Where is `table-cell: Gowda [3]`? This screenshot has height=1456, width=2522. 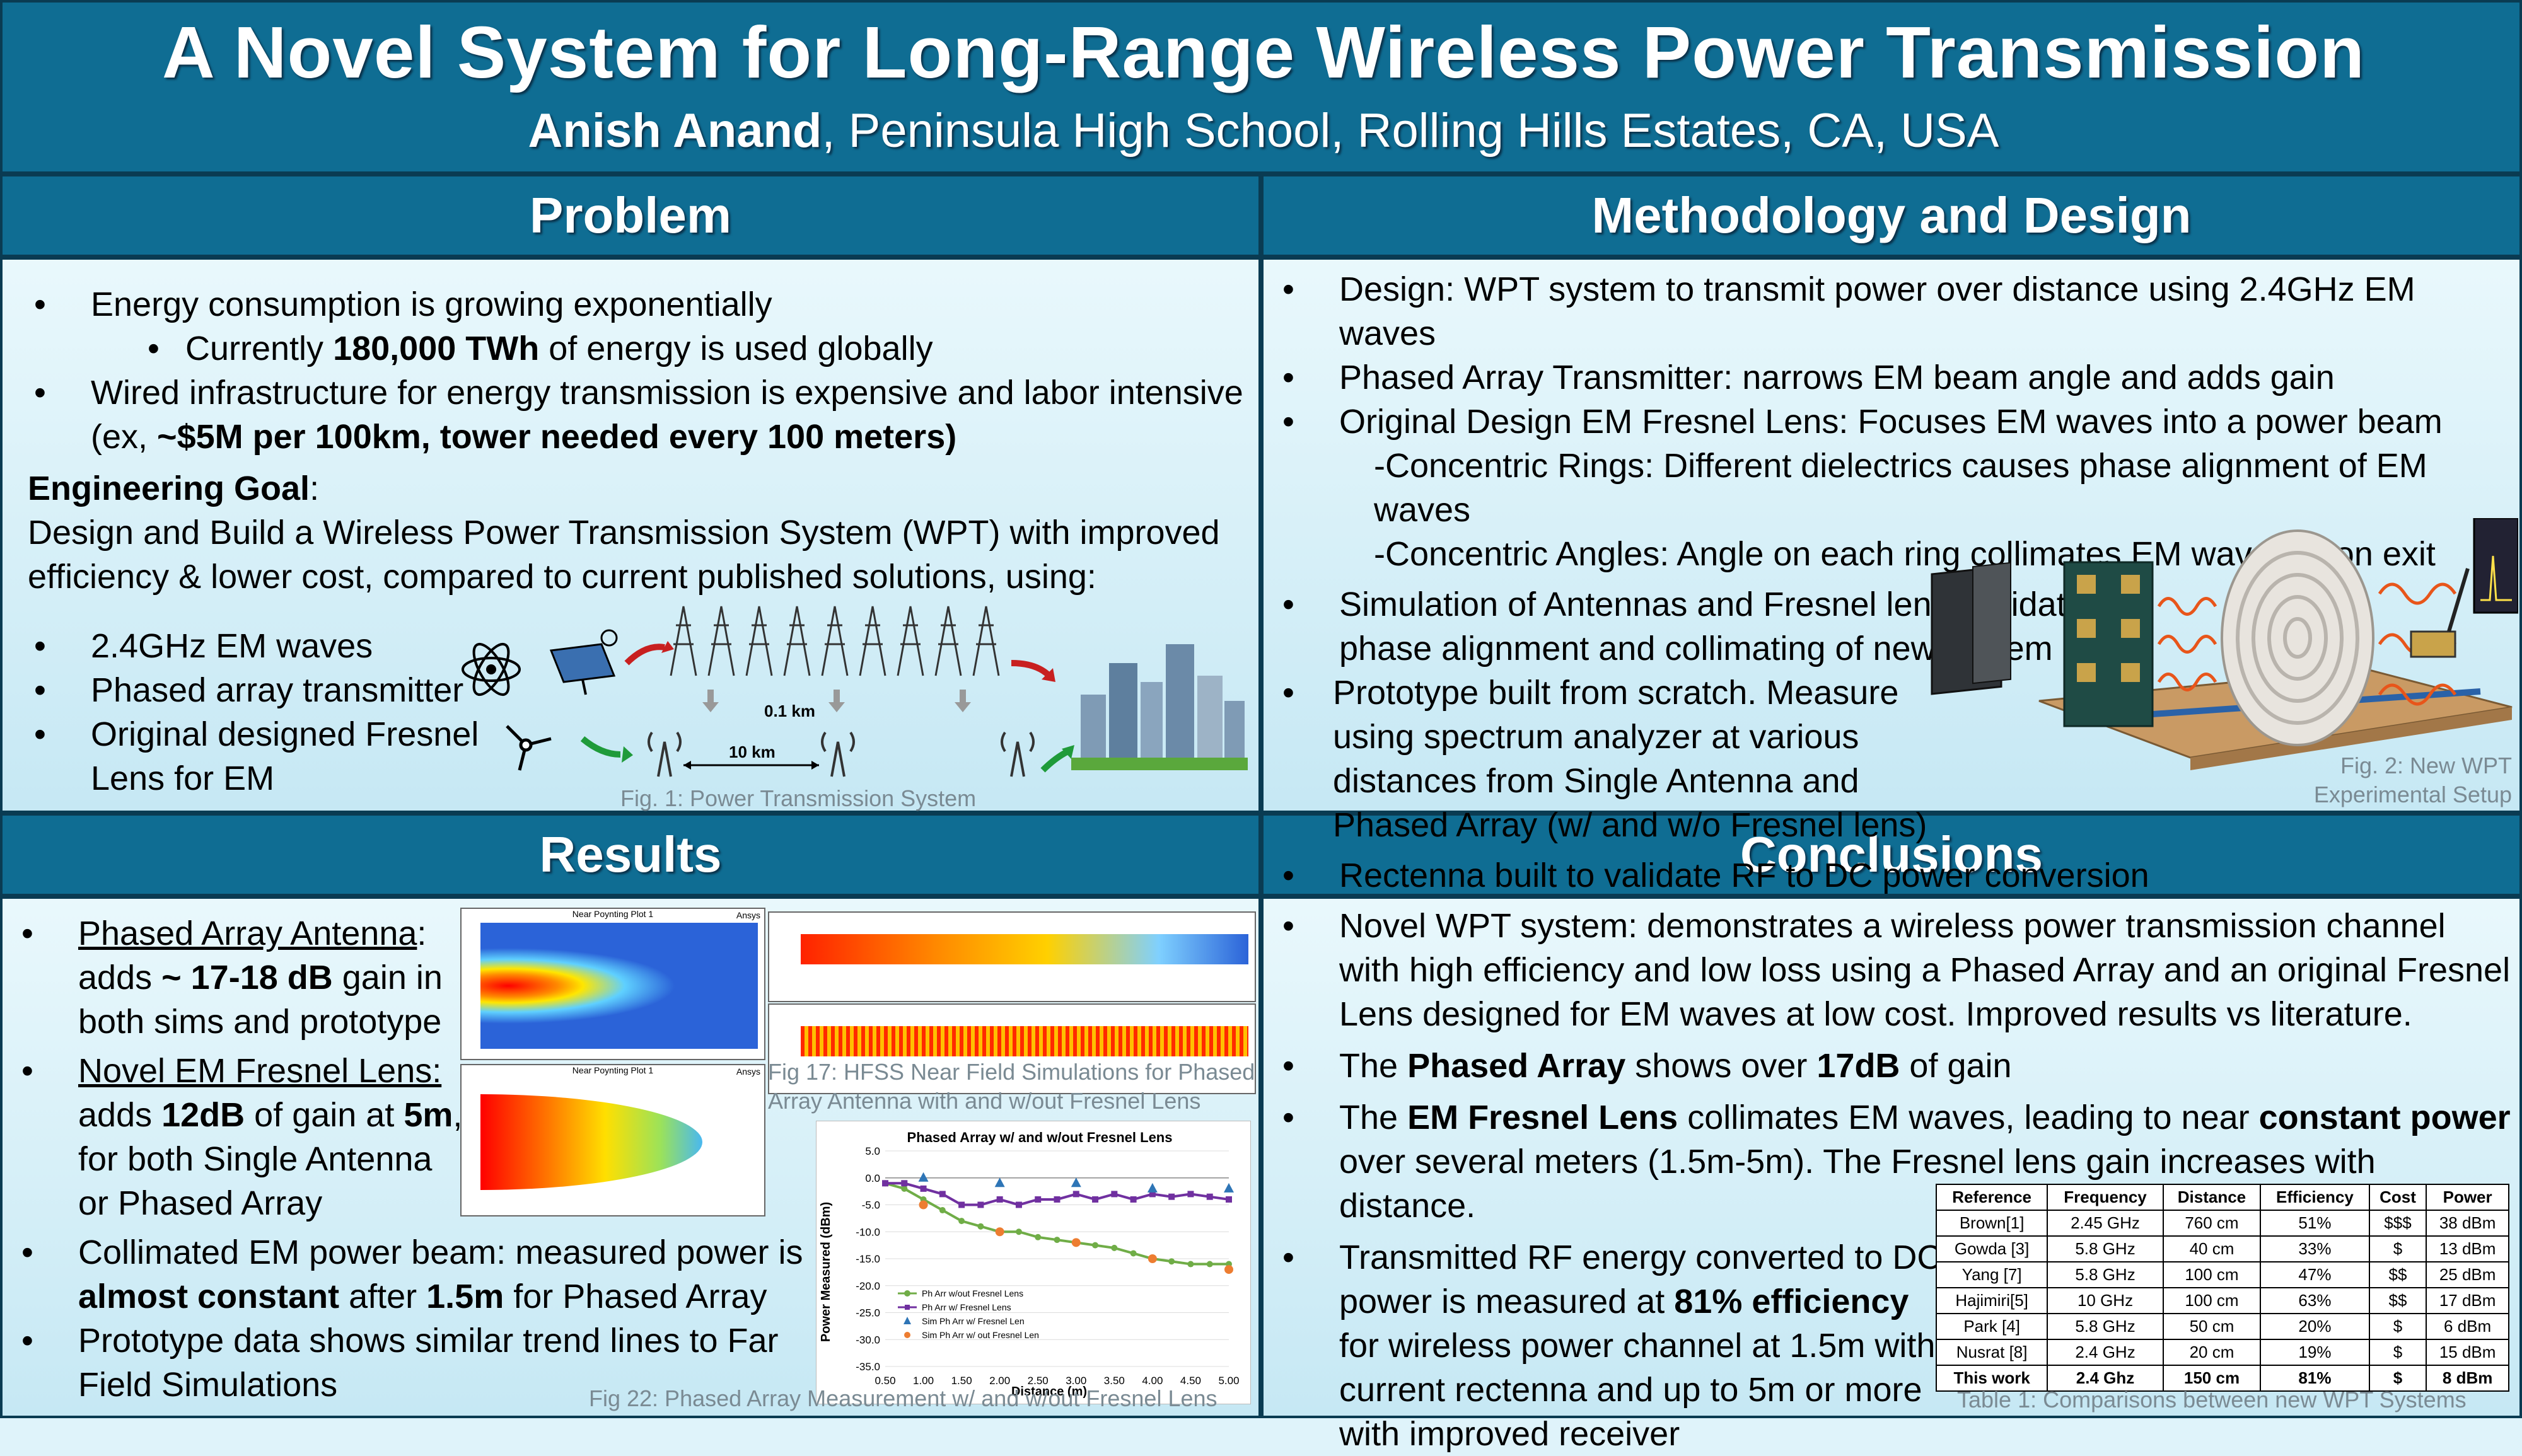 table-cell: Gowda [3] is located at coordinates (1991, 1248).